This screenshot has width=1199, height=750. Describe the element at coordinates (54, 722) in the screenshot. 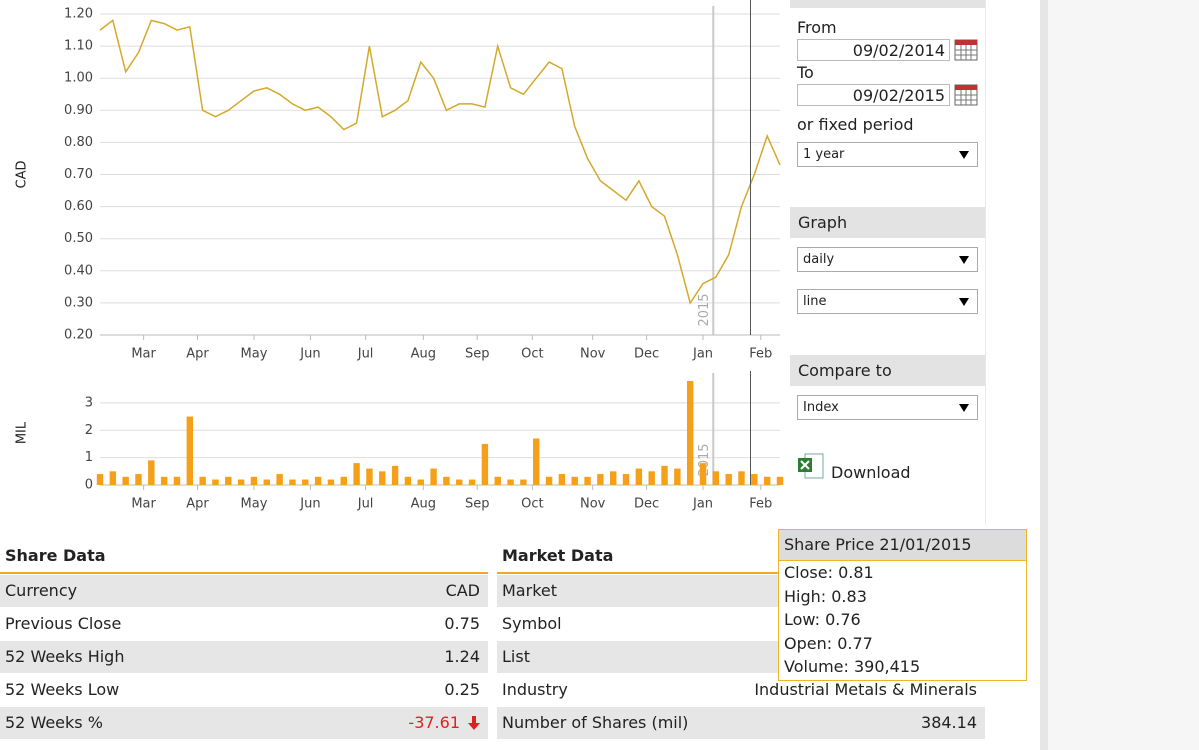

I see `row-label: 52 Weeks %` at that location.